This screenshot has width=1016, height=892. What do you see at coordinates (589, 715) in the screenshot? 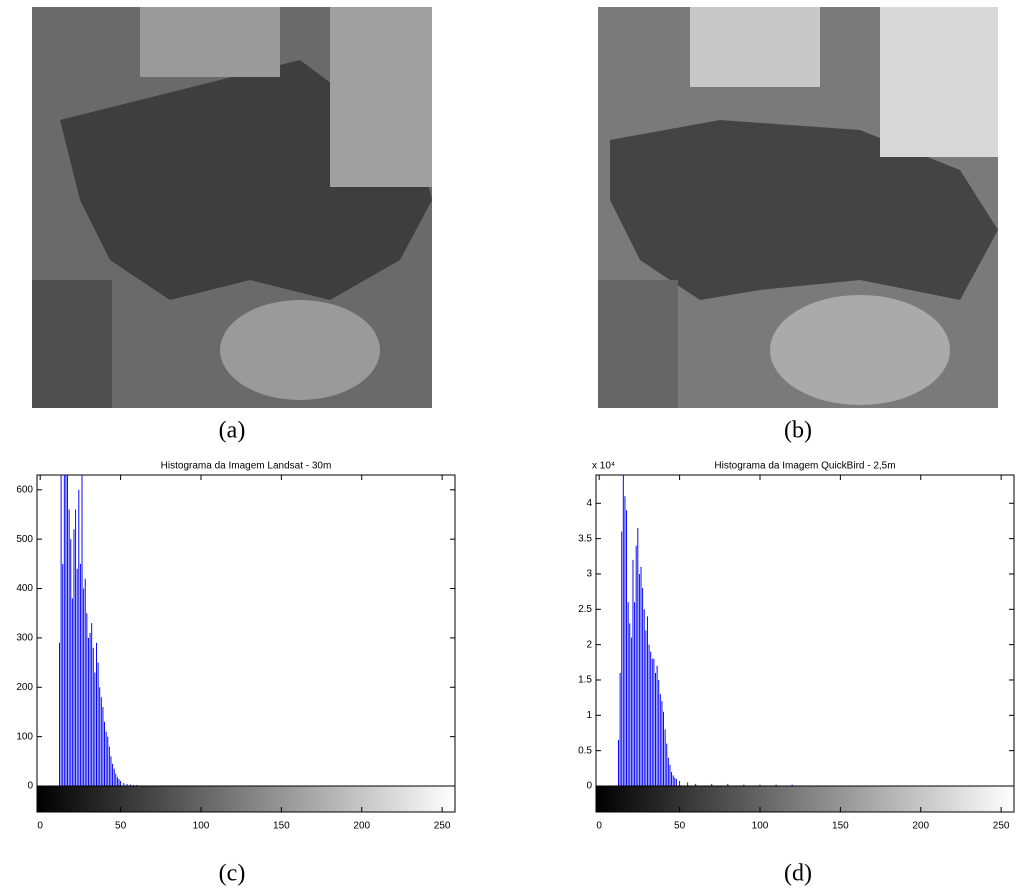
I see `y-tick-label: 1` at bounding box center [589, 715].